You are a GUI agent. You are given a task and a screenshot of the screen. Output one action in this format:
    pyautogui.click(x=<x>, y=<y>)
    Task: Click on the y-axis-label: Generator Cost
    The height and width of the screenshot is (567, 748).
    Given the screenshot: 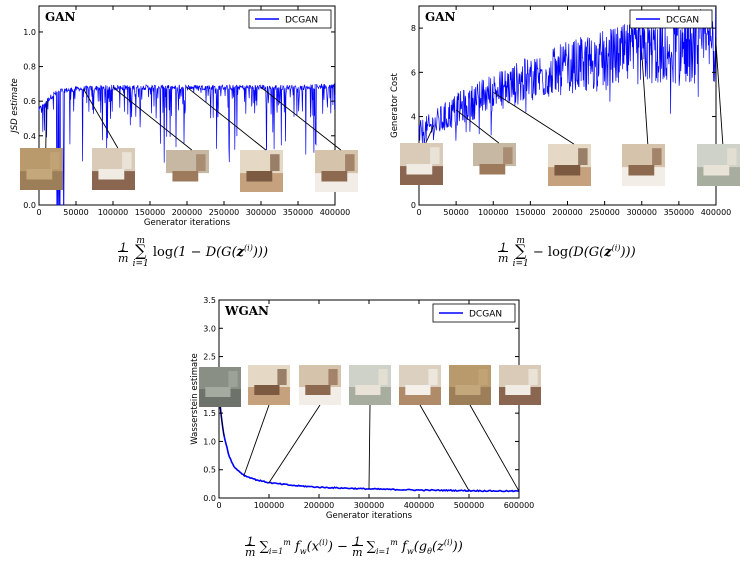 What is the action you would take?
    pyautogui.click(x=395, y=104)
    